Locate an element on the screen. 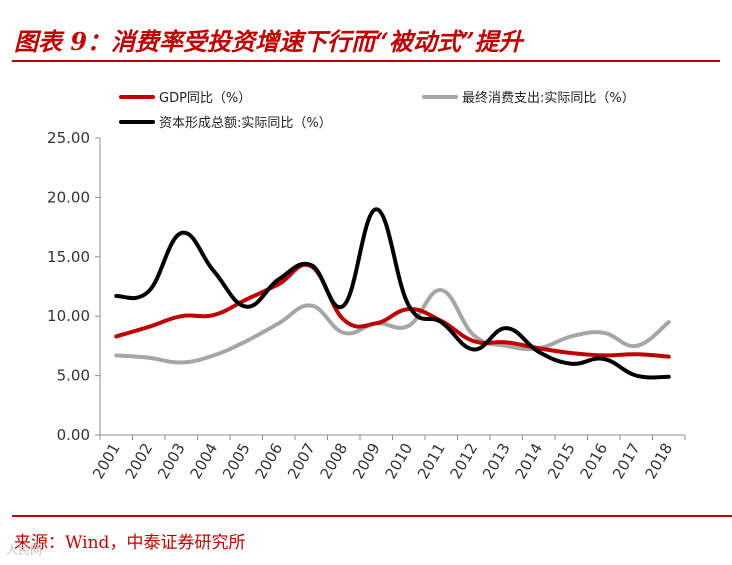 Image resolution: width=732 pixels, height=565 pixels. x-tick-label: 2009 is located at coordinates (366, 461).